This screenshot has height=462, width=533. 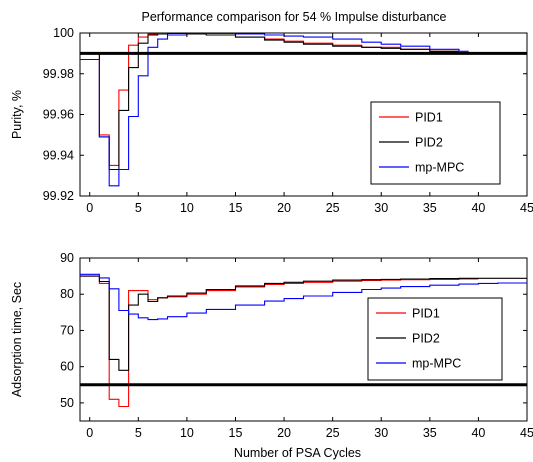 I want to click on y-tick-label: 80, so click(x=67, y=294).